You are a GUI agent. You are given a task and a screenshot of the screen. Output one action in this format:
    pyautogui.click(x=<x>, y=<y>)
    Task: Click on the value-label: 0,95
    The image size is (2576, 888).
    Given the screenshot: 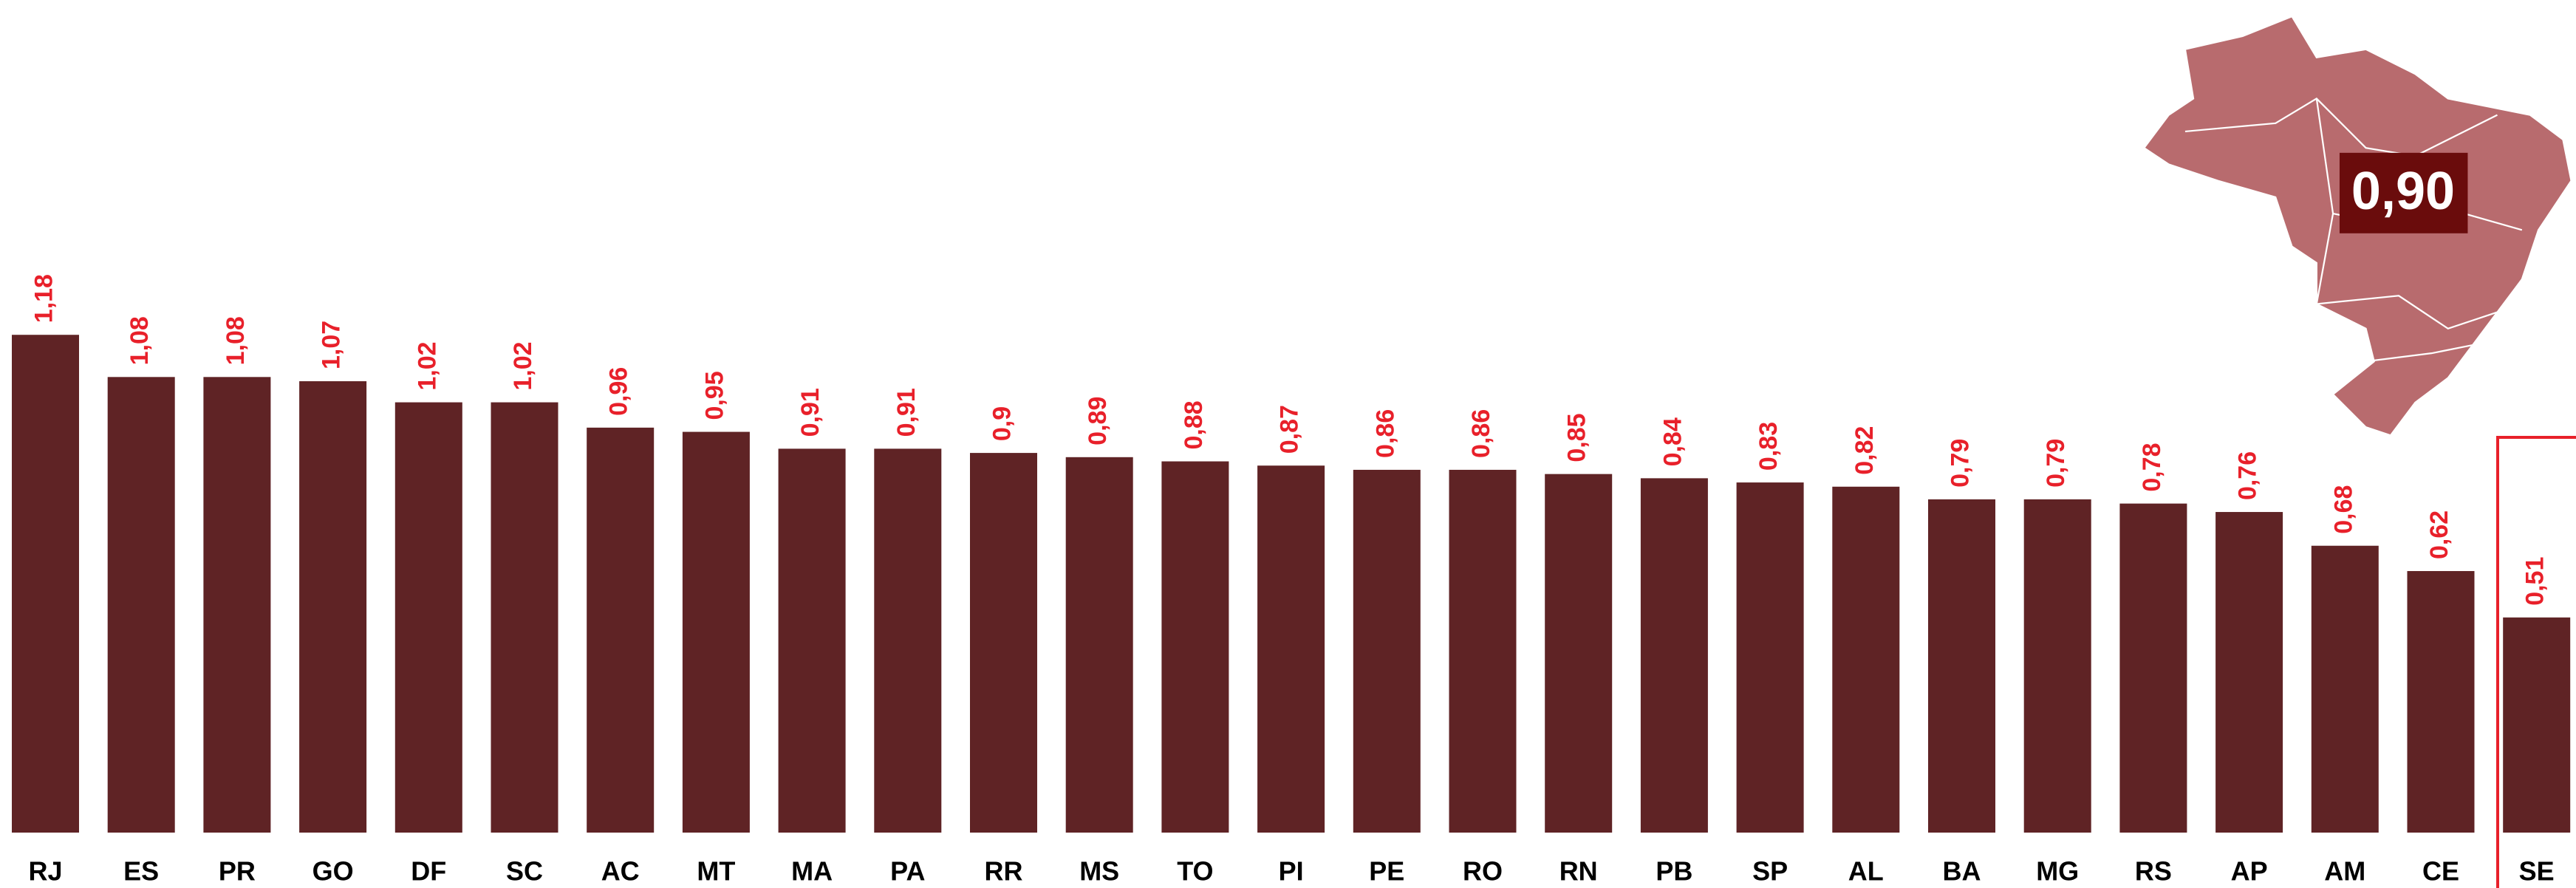 What is the action you would take?
    pyautogui.click(x=714, y=395)
    